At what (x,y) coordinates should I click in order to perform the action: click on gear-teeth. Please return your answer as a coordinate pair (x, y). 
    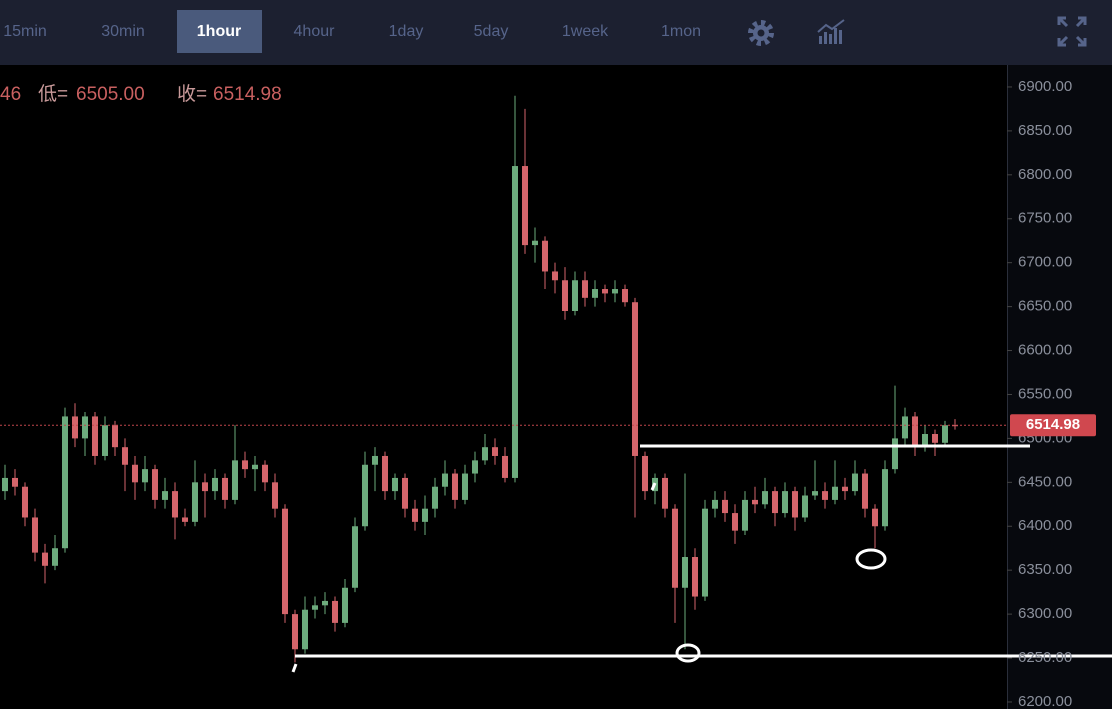
    Looking at the image, I should click on (761, 33).